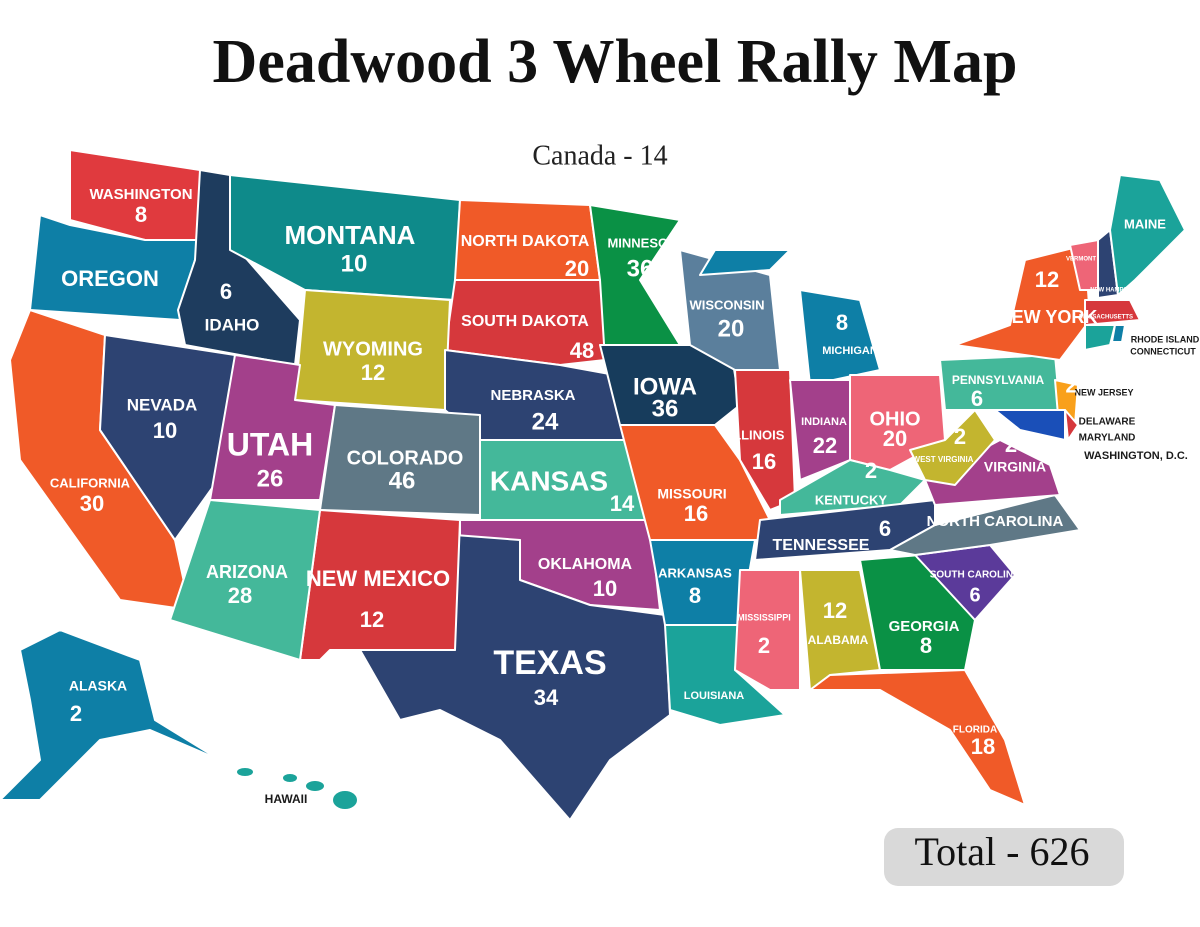  Describe the element at coordinates (525, 241) in the screenshot. I see `state-name: NORTH DAKOTA` at that location.